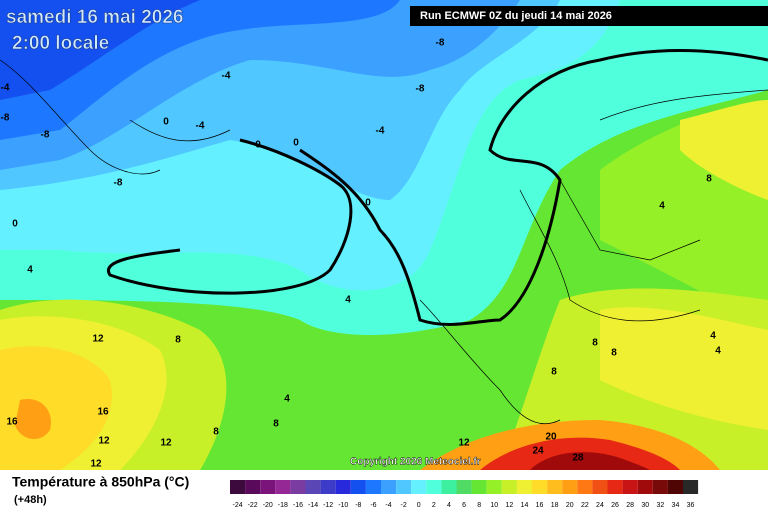 This screenshot has width=768, height=517. What do you see at coordinates (94, 17) in the screenshot?
I see `date-title: samedi 16 mai 2026` at bounding box center [94, 17].